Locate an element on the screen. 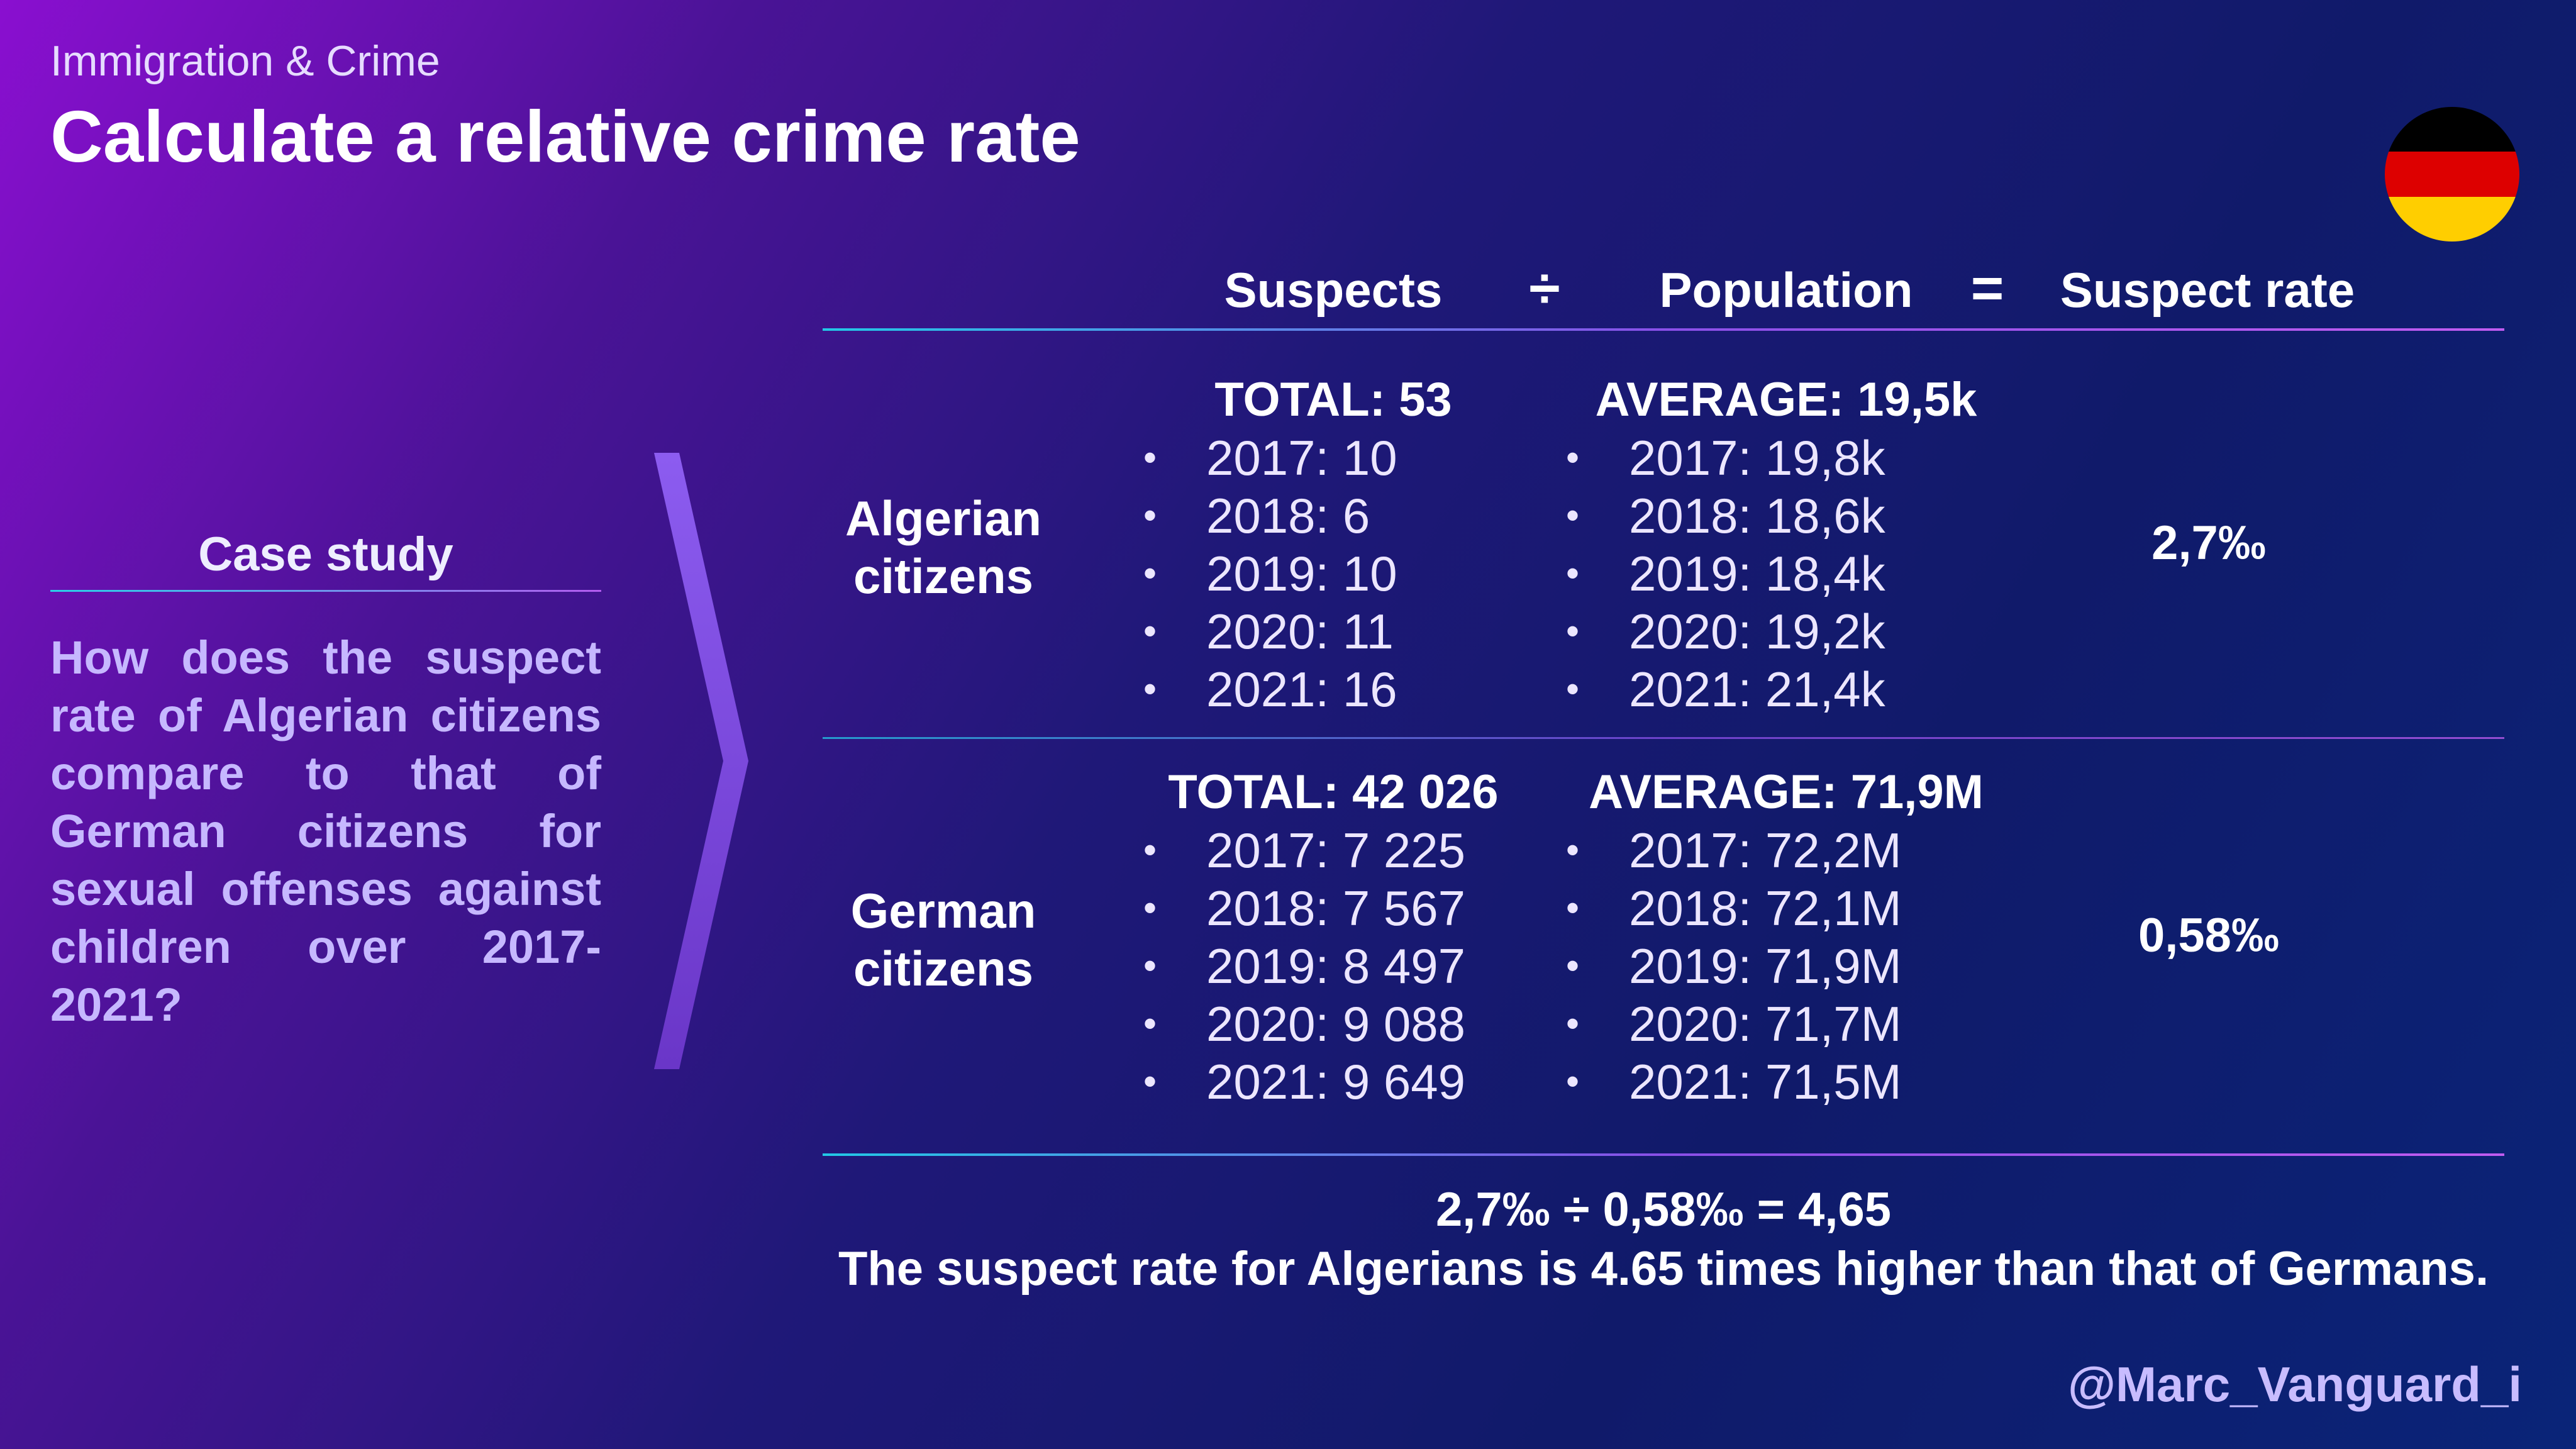  list-item: 2021: 71,5M is located at coordinates (1734, 1082).